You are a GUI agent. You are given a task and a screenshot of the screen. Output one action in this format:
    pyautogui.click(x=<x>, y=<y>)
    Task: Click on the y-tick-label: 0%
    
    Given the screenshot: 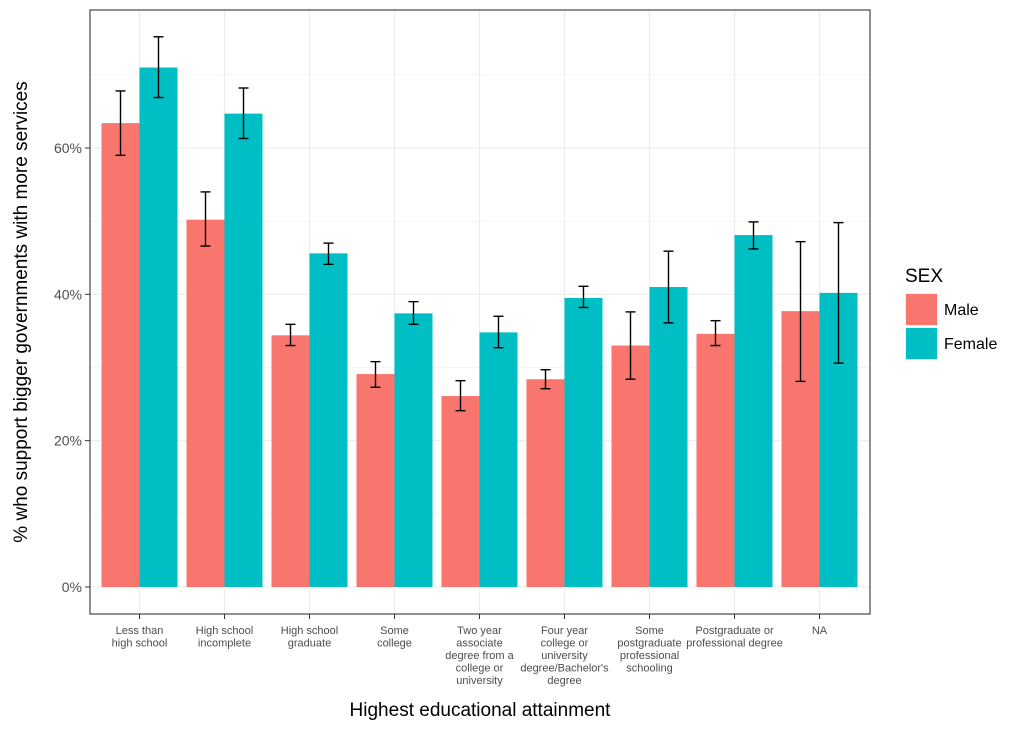 What is the action you would take?
    pyautogui.click(x=72, y=587)
    